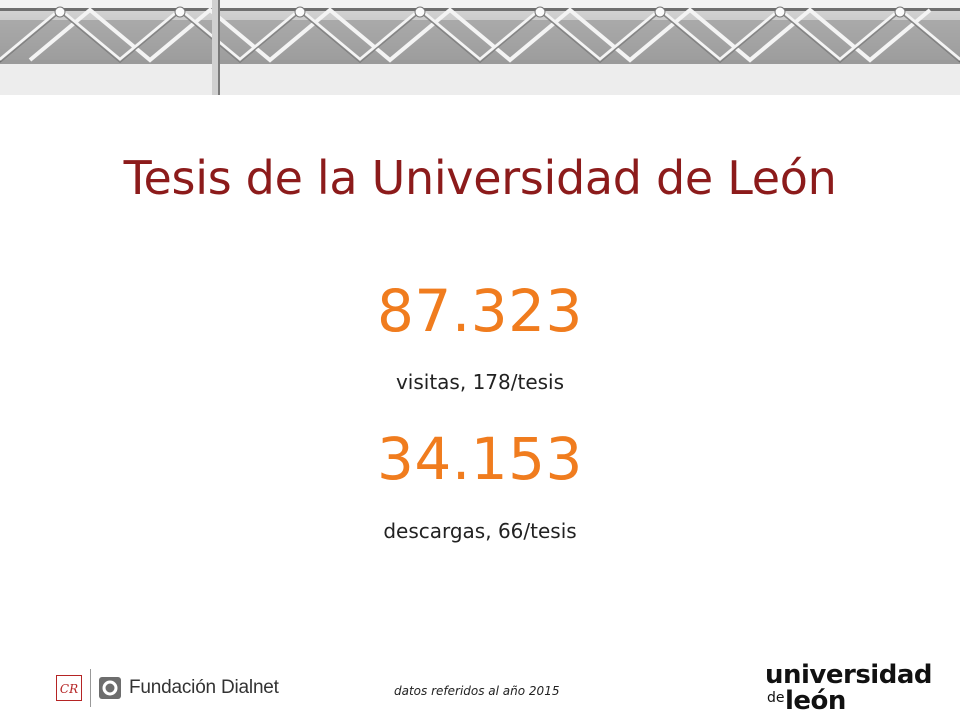 This screenshot has height=720, width=960. What do you see at coordinates (90, 688) in the screenshot?
I see `logo-divider` at bounding box center [90, 688].